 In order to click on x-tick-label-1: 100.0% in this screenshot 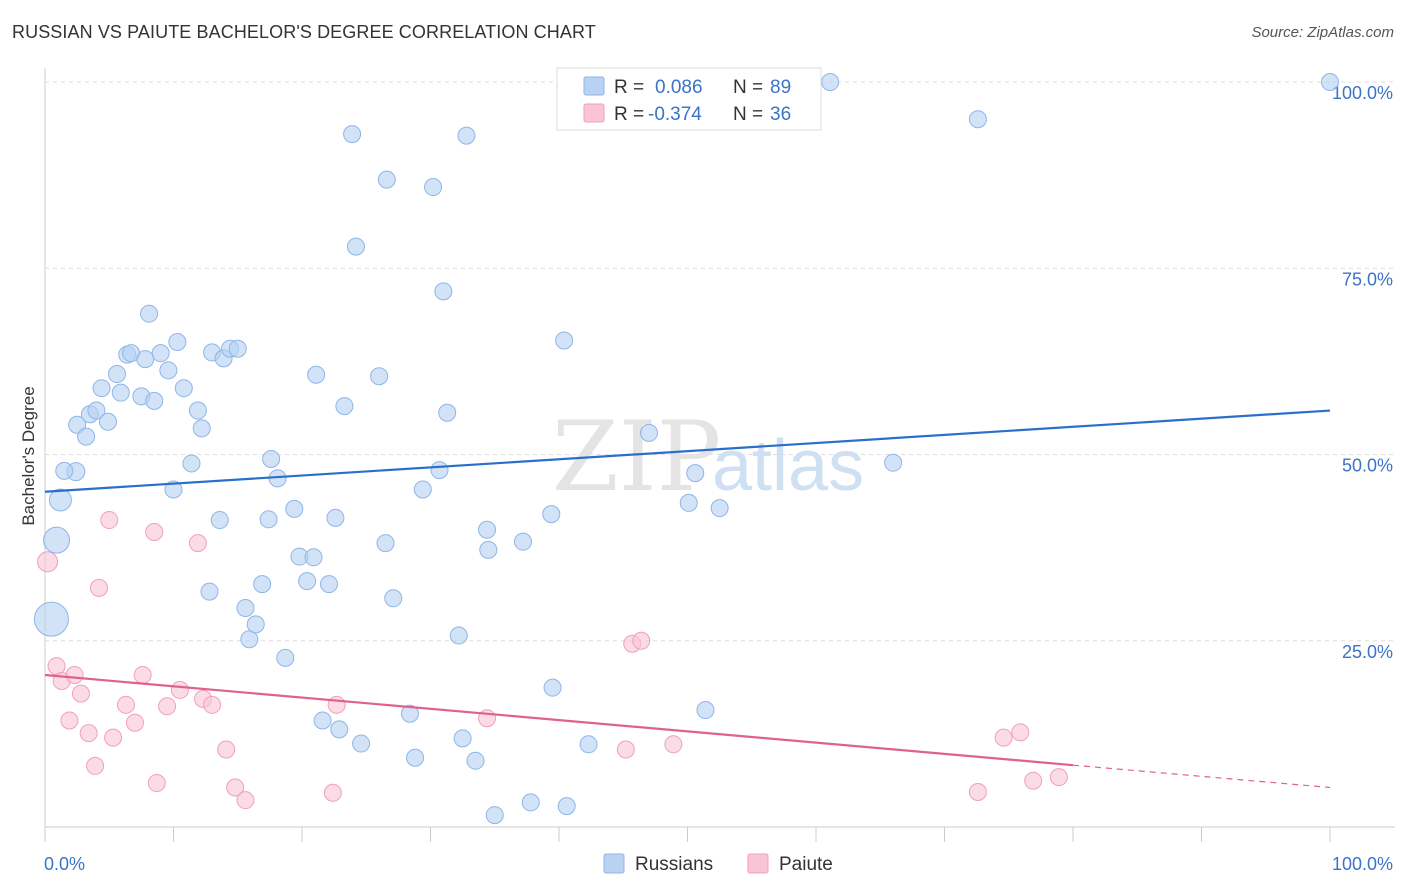, I will do `click(1362, 864)`.